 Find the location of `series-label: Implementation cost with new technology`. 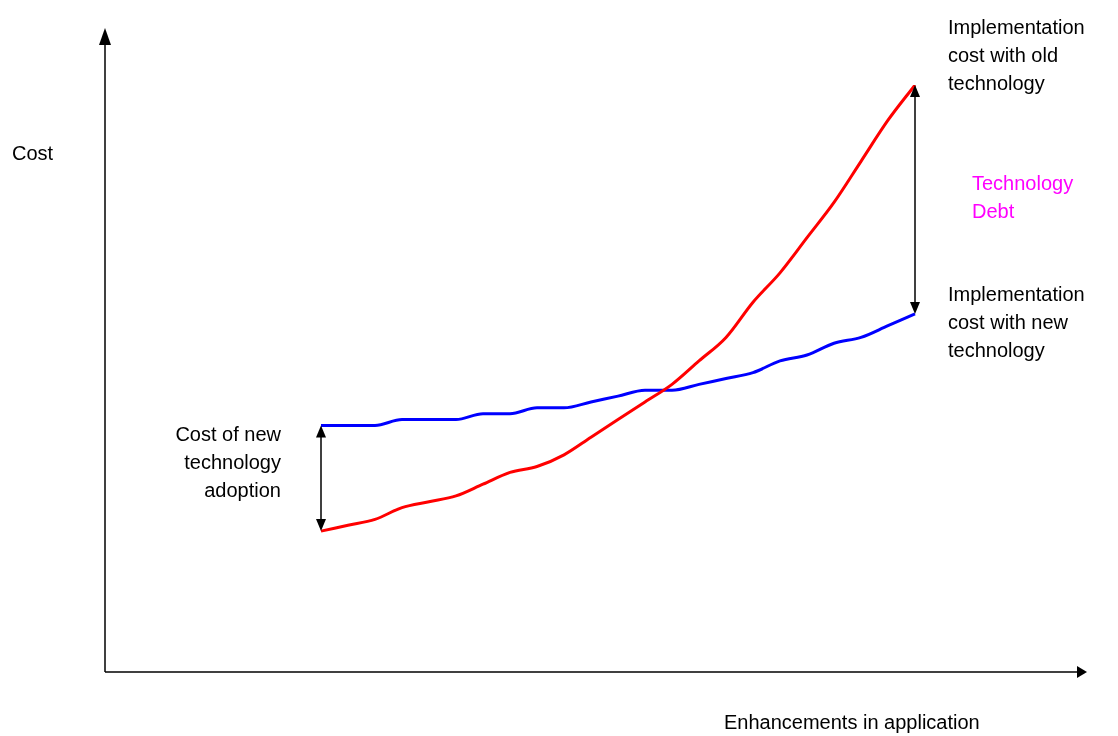

series-label: Implementation cost with new technology is located at coordinates (1017, 322).